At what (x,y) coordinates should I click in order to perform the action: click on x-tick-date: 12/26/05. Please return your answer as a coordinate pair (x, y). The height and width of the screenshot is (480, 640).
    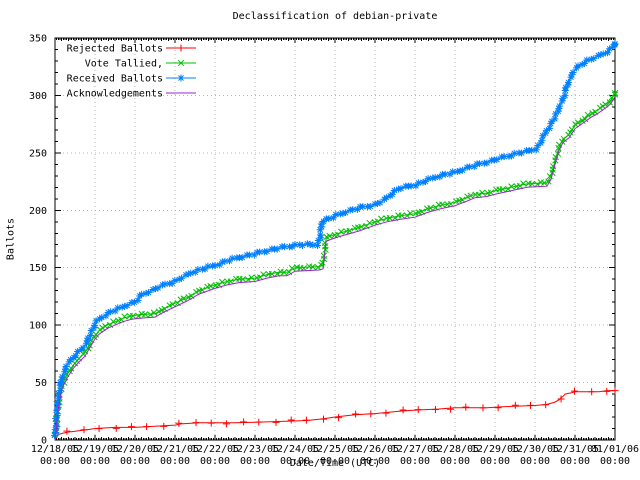
    Looking at the image, I should click on (375, 449).